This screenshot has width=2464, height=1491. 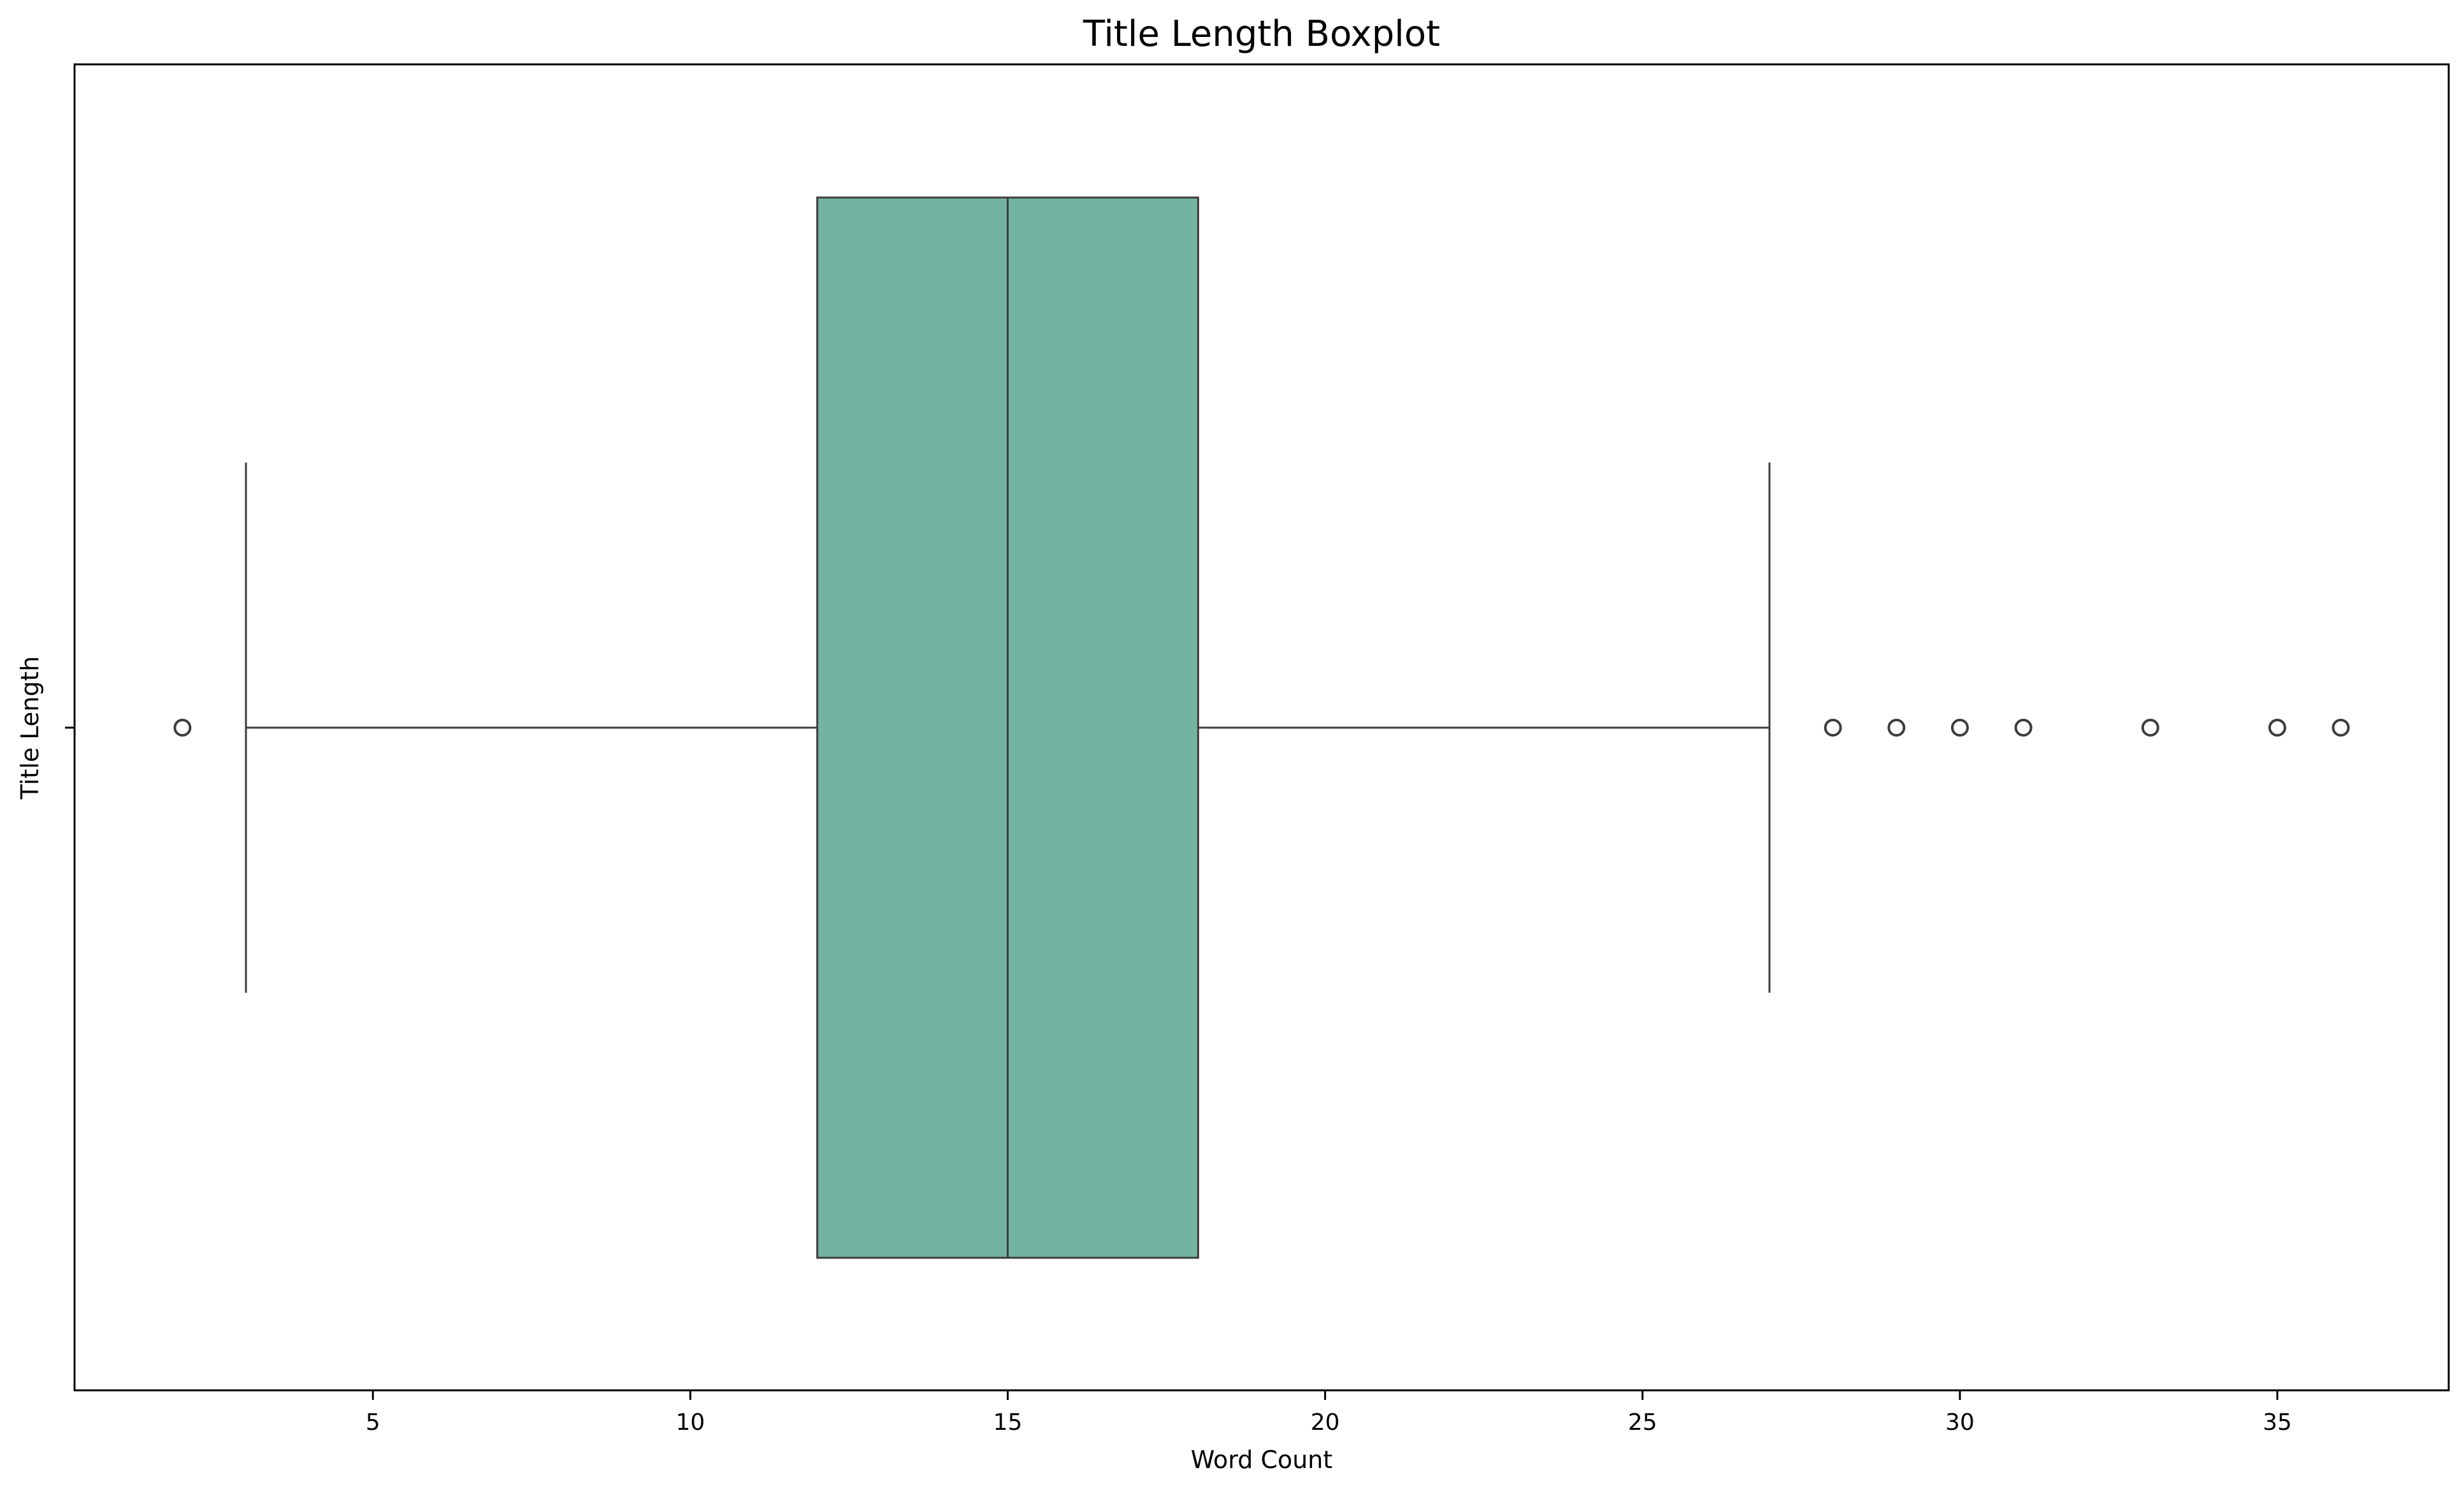 I want to click on x-tick-label: 25, so click(x=1642, y=1422).